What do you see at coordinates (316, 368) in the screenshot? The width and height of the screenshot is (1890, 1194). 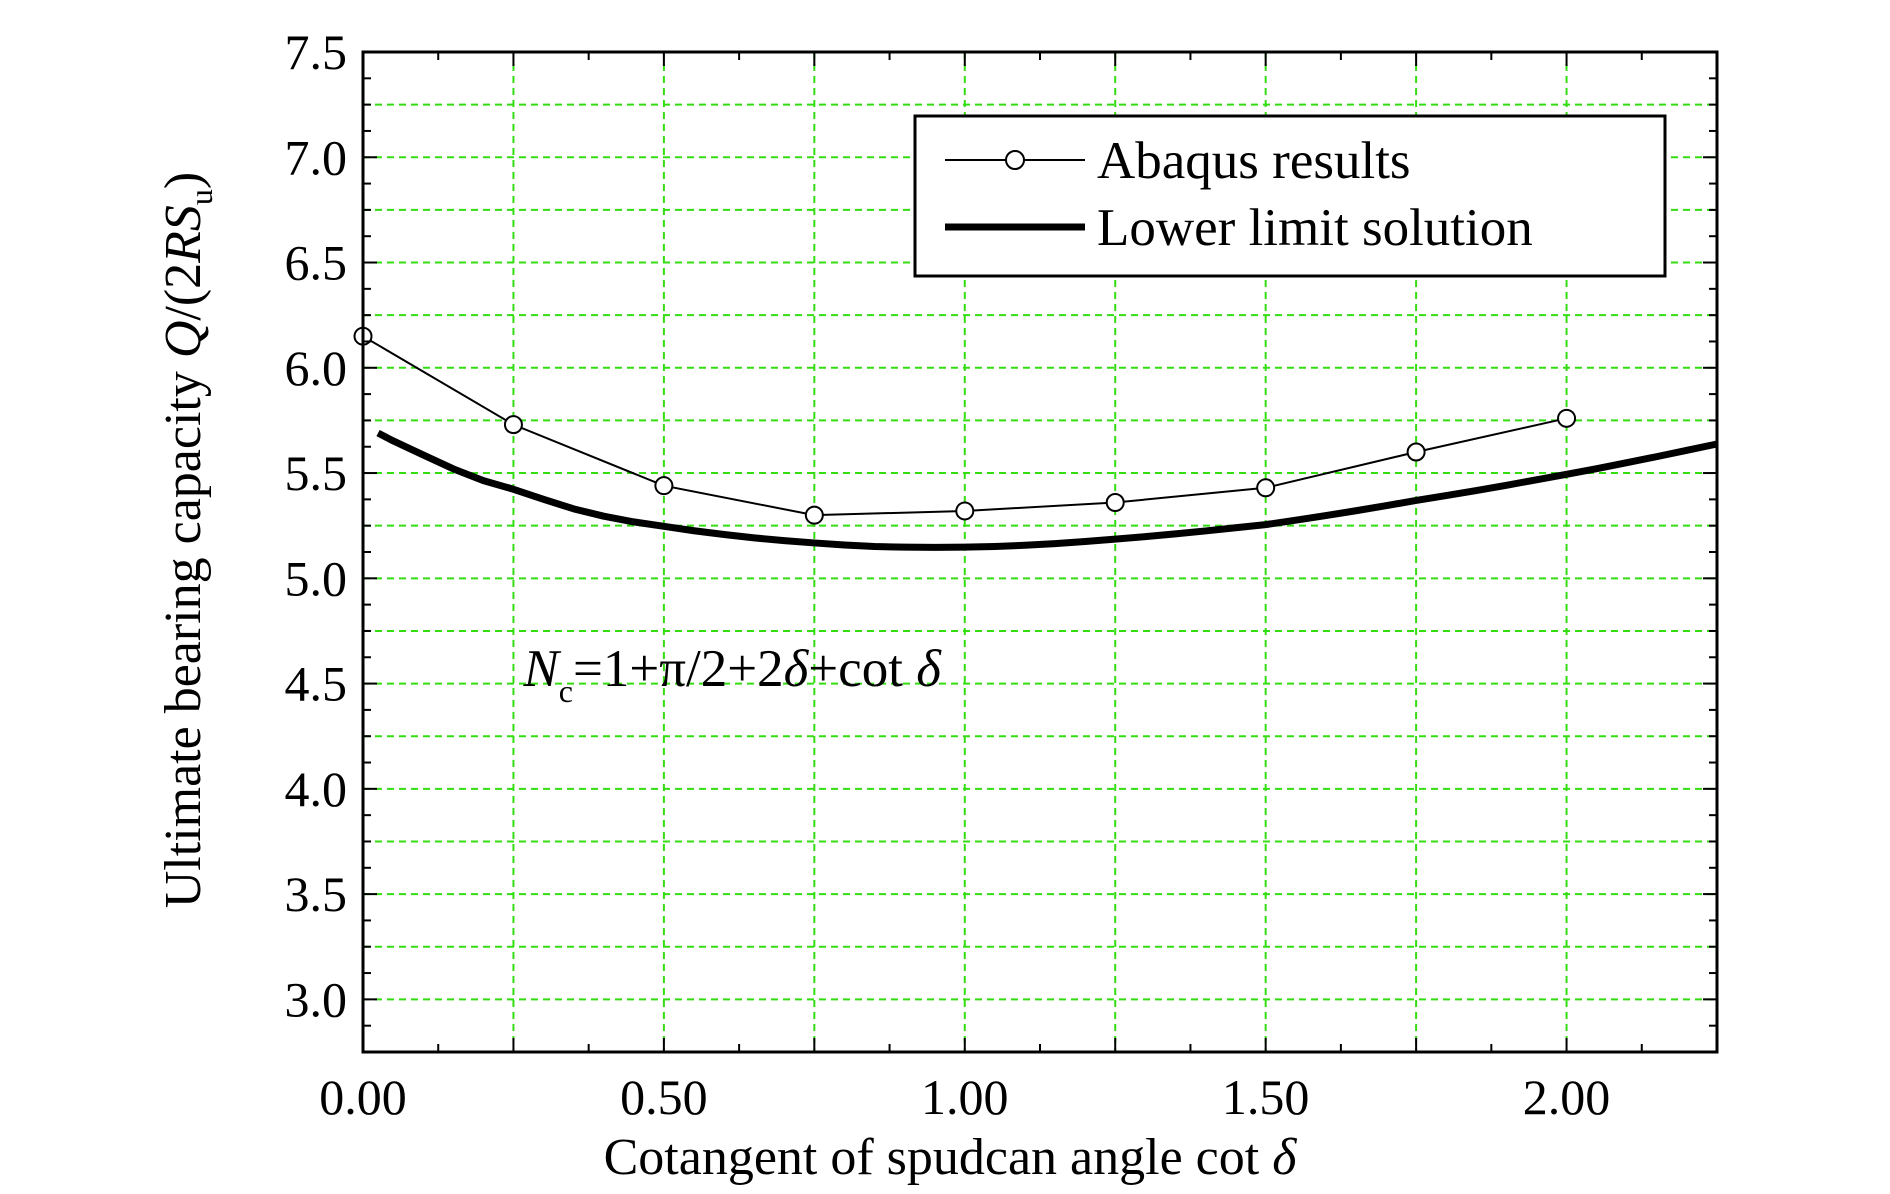 I see `y-tick-label: 6.0` at bounding box center [316, 368].